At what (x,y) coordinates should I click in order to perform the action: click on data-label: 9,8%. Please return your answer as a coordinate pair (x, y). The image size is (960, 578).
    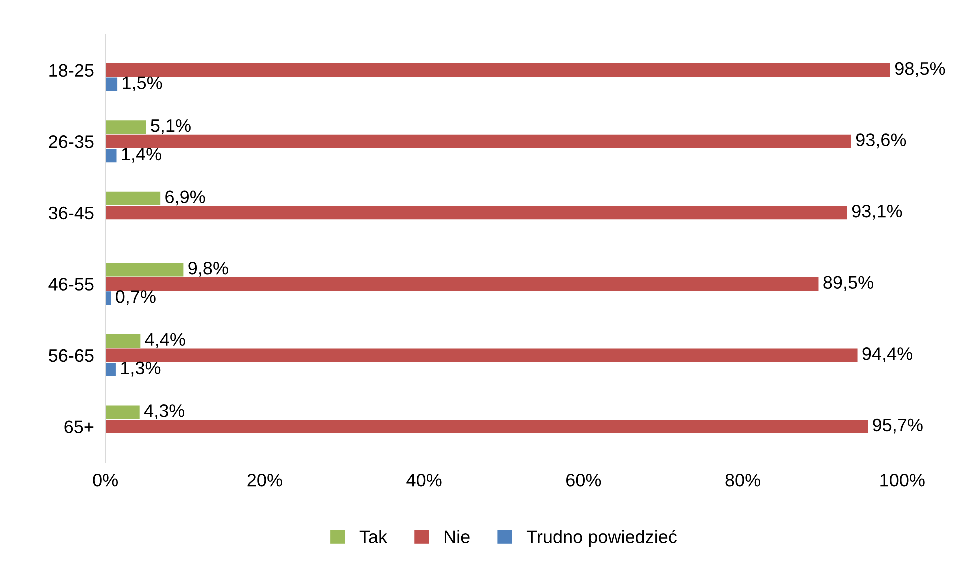
    Looking at the image, I should click on (208, 269).